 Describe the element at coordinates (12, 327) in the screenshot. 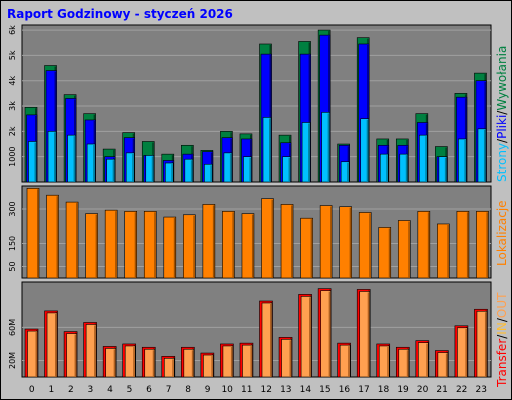

I see `y-tick-label: 60M` at that location.